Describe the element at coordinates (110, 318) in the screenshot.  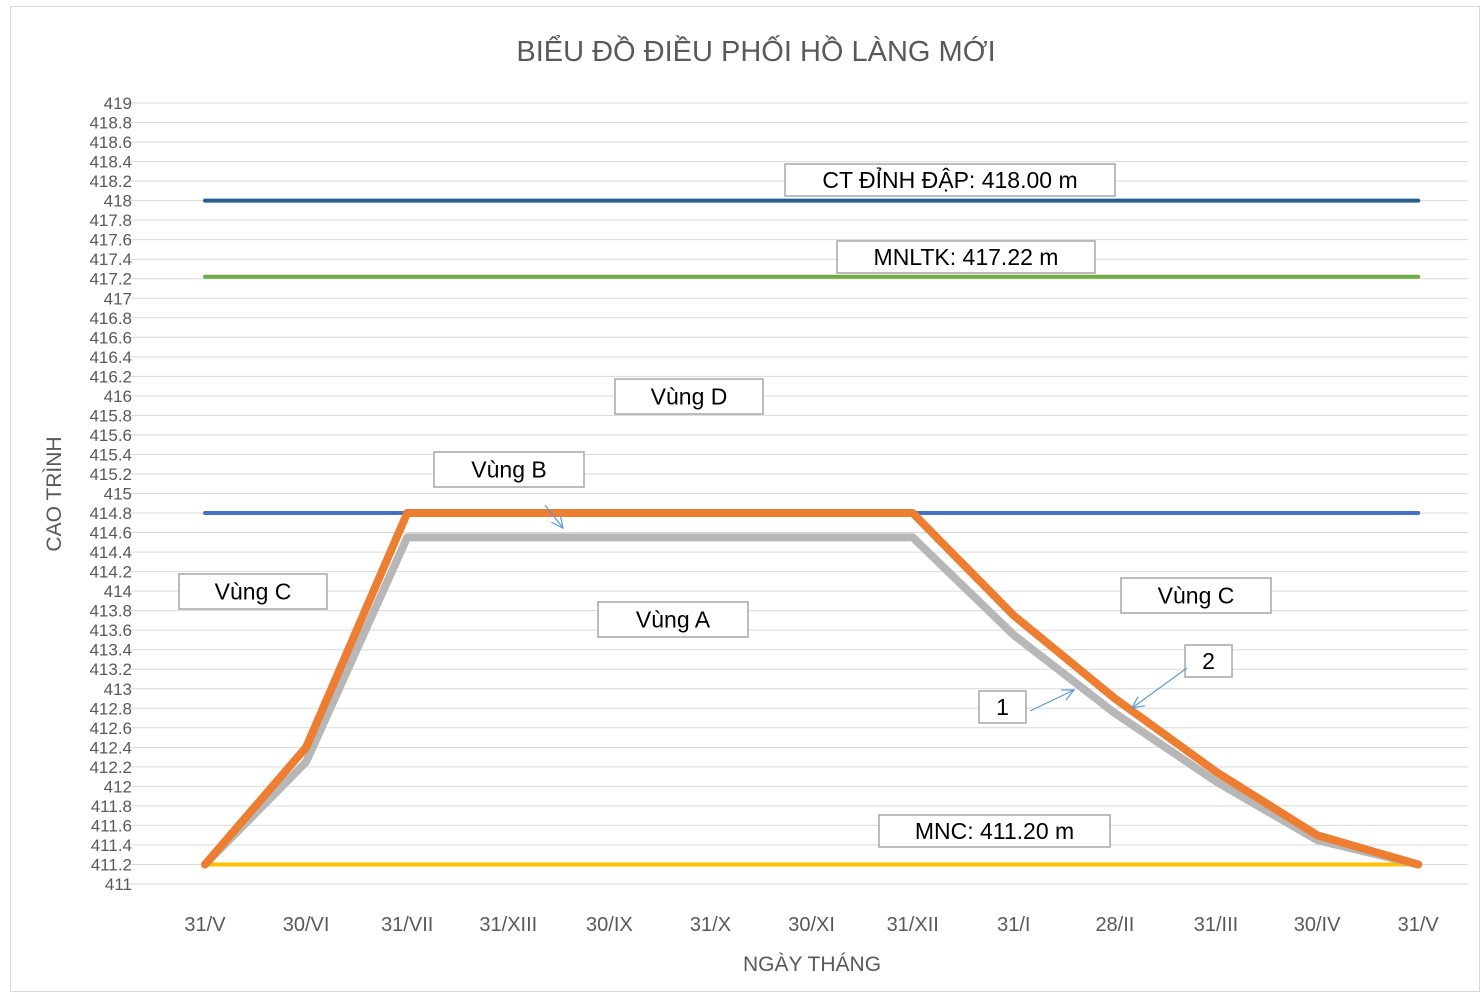
I see `y-tick-label: 416.8` at that location.